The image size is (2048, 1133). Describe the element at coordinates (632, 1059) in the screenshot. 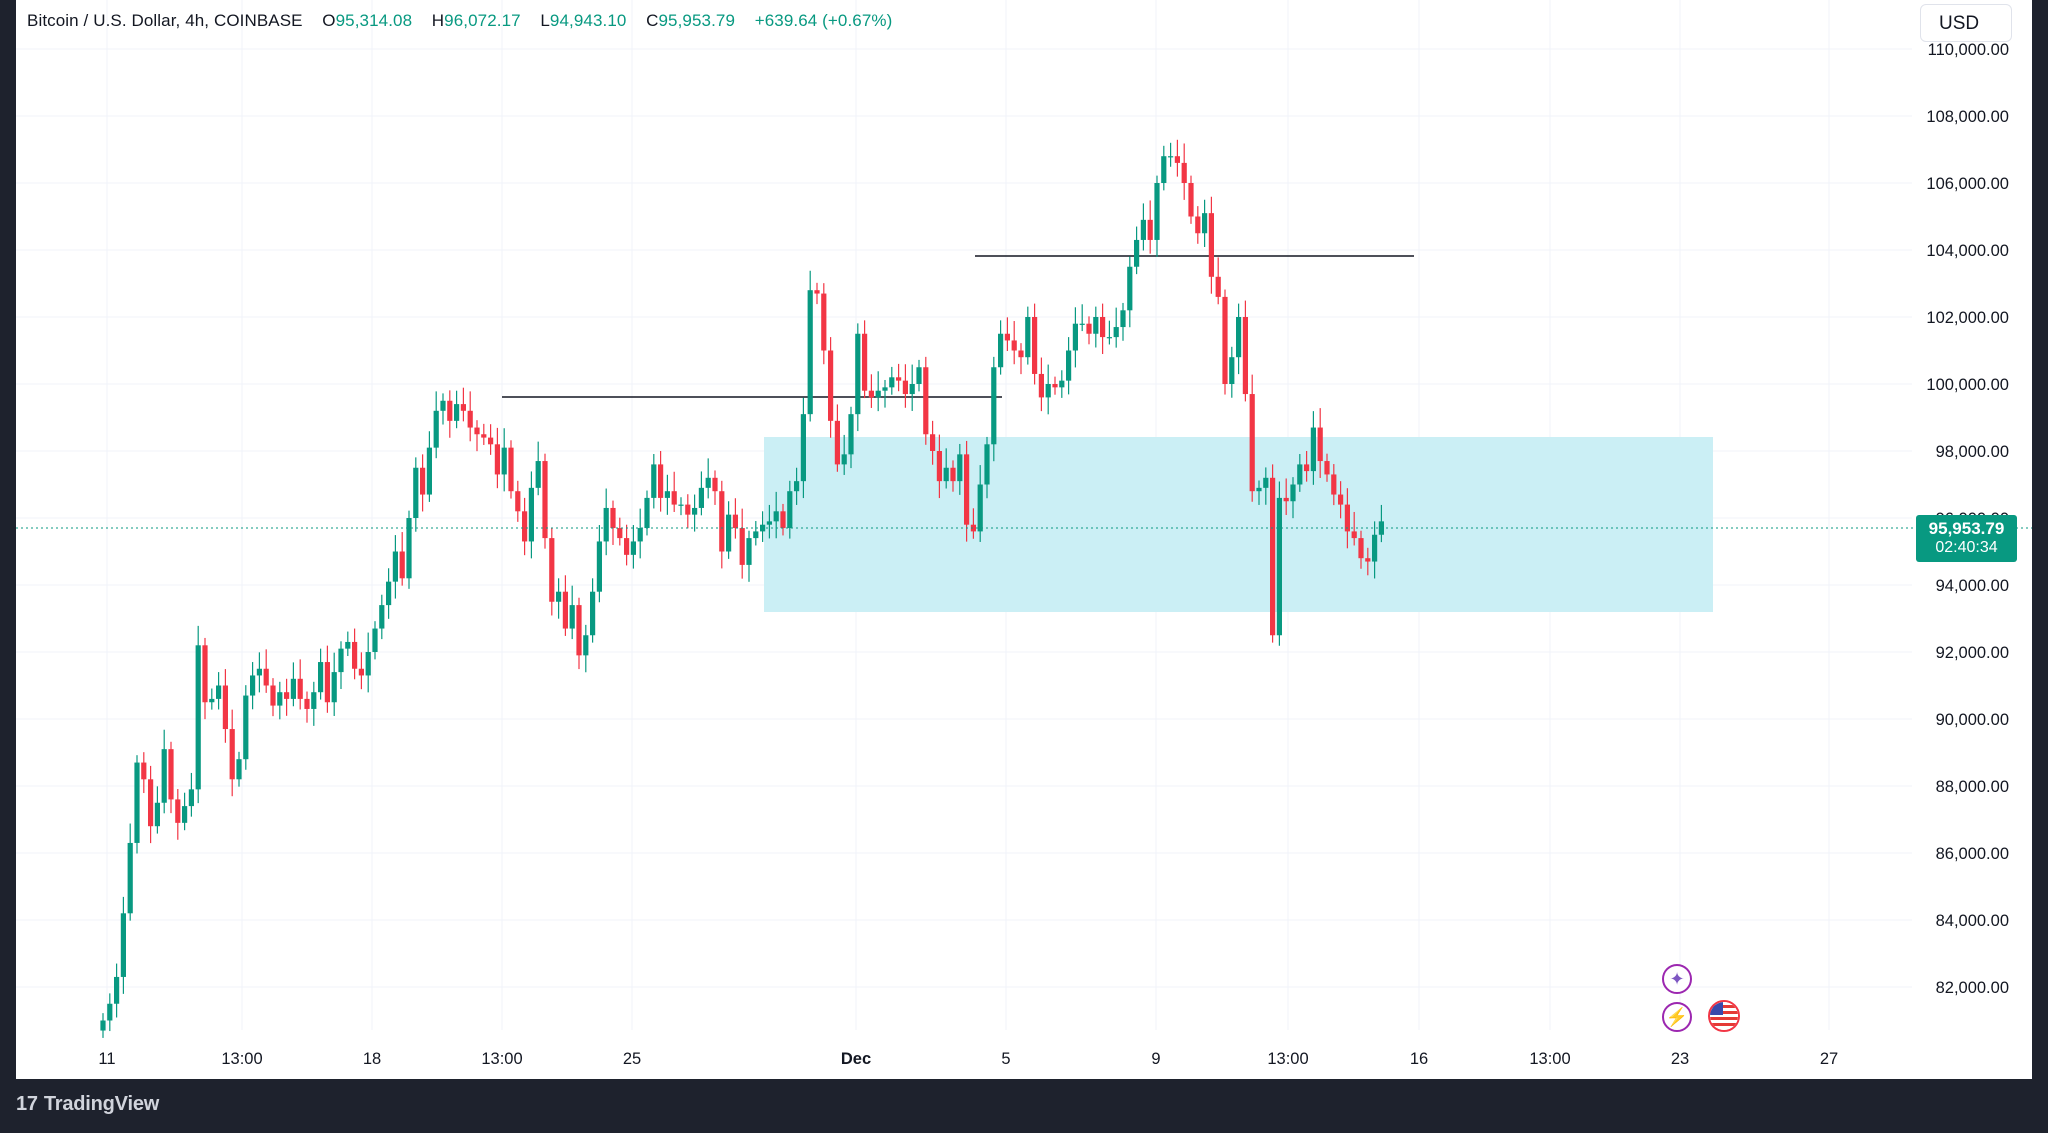

I see `x-axis-tick-label: 25` at that location.